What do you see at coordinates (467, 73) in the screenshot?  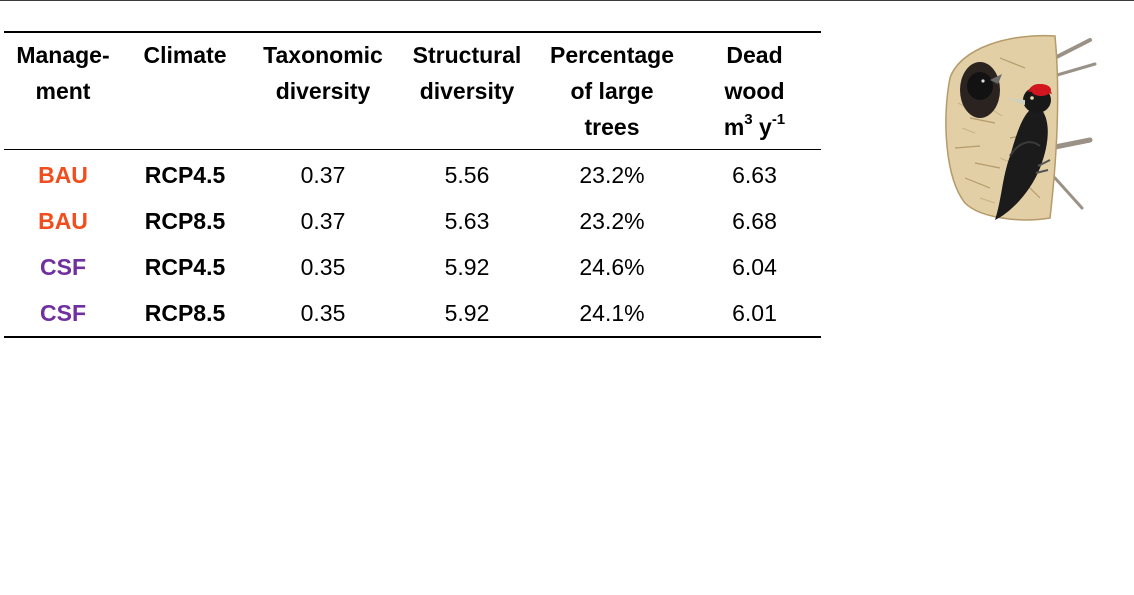 I see `header-structural-diversity: Structural diversity` at bounding box center [467, 73].